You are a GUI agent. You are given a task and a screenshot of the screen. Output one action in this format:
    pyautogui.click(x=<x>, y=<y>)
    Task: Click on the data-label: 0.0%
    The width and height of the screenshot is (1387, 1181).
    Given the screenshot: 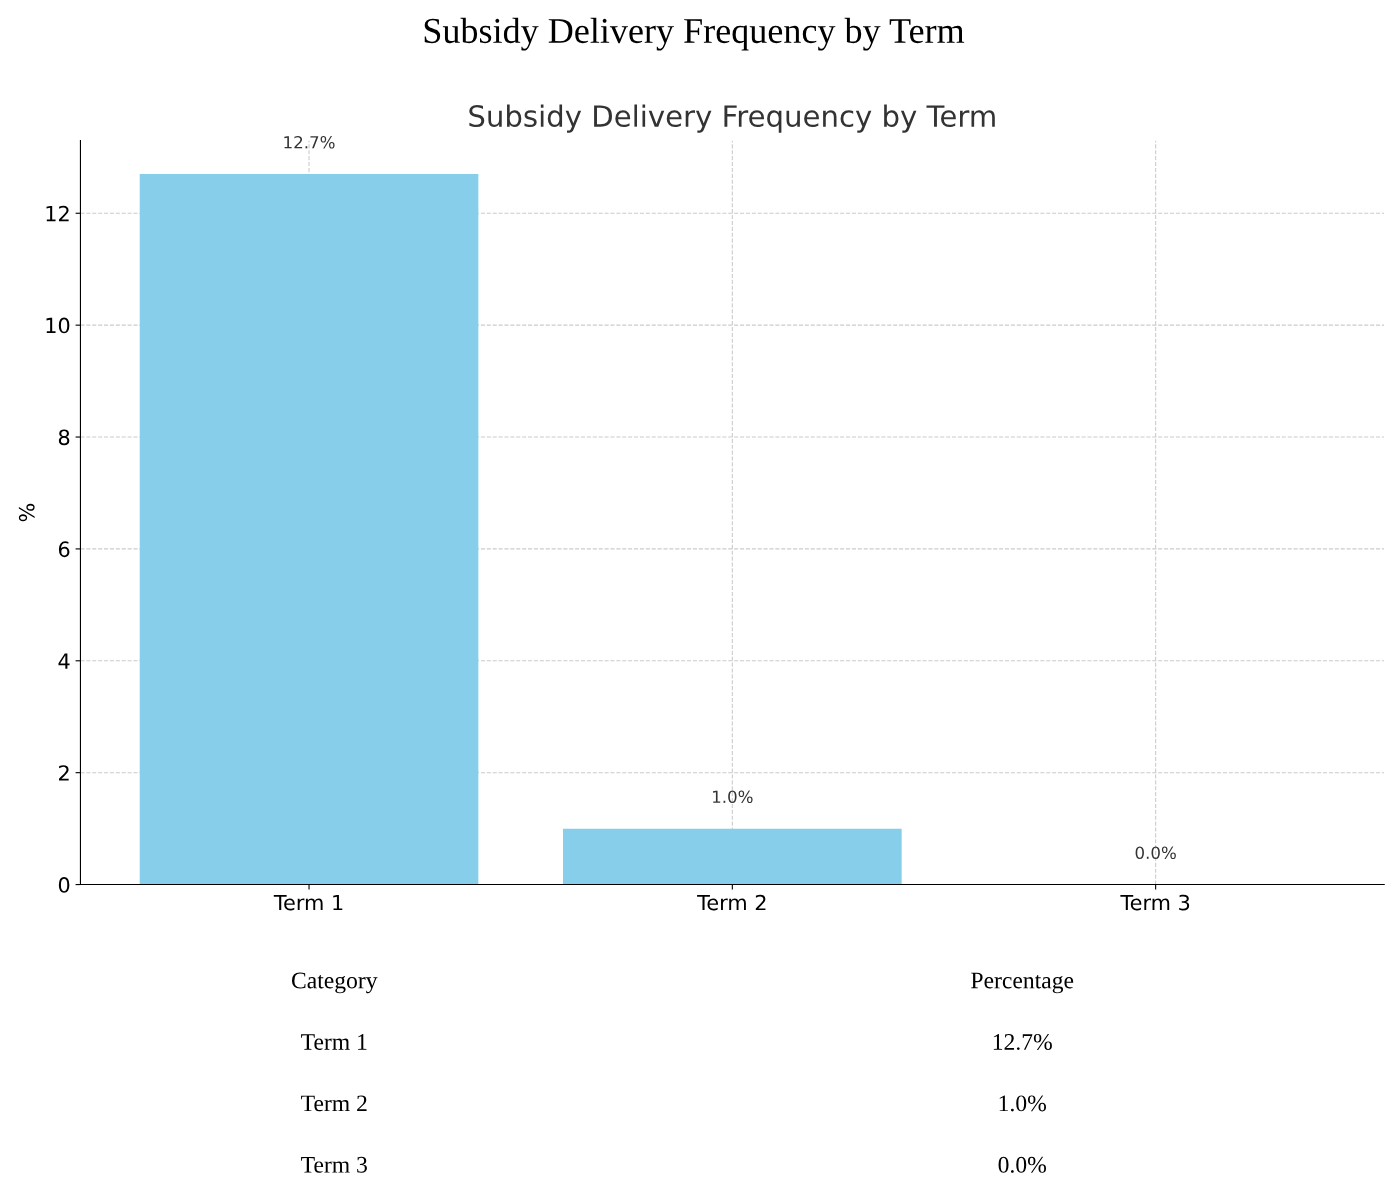 What is the action you would take?
    pyautogui.click(x=1155, y=853)
    